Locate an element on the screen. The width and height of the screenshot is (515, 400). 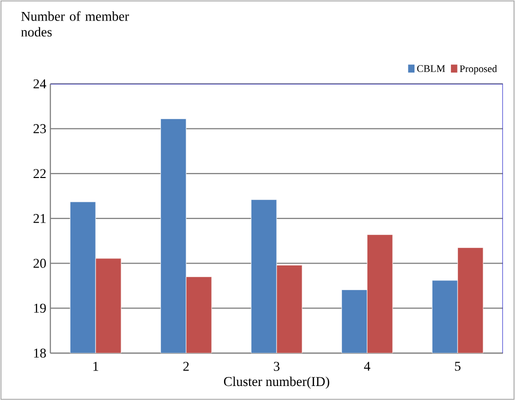
y-tick-label: 23 is located at coordinates (40, 129).